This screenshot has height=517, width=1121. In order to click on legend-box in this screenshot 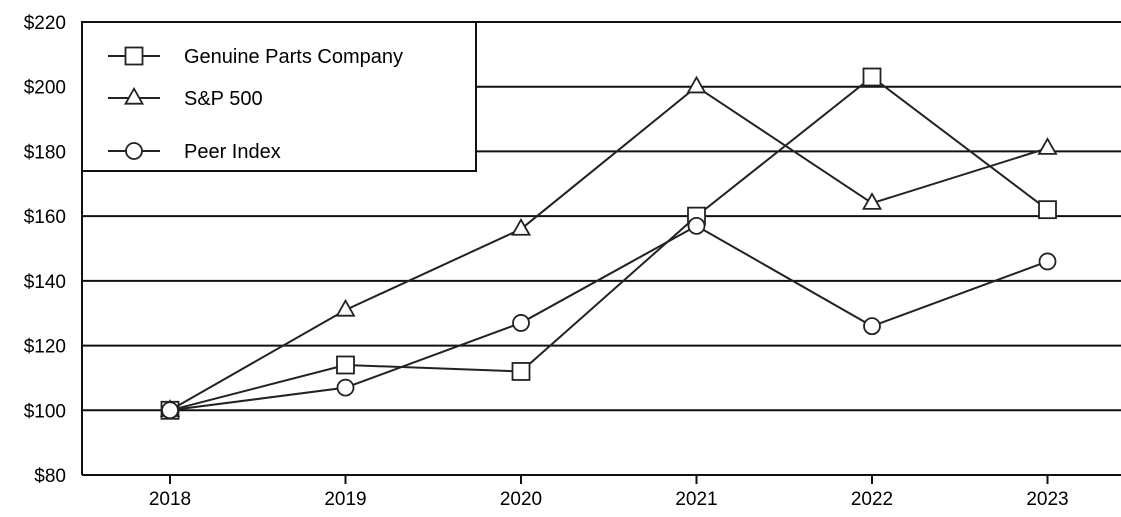, I will do `click(279, 96)`.